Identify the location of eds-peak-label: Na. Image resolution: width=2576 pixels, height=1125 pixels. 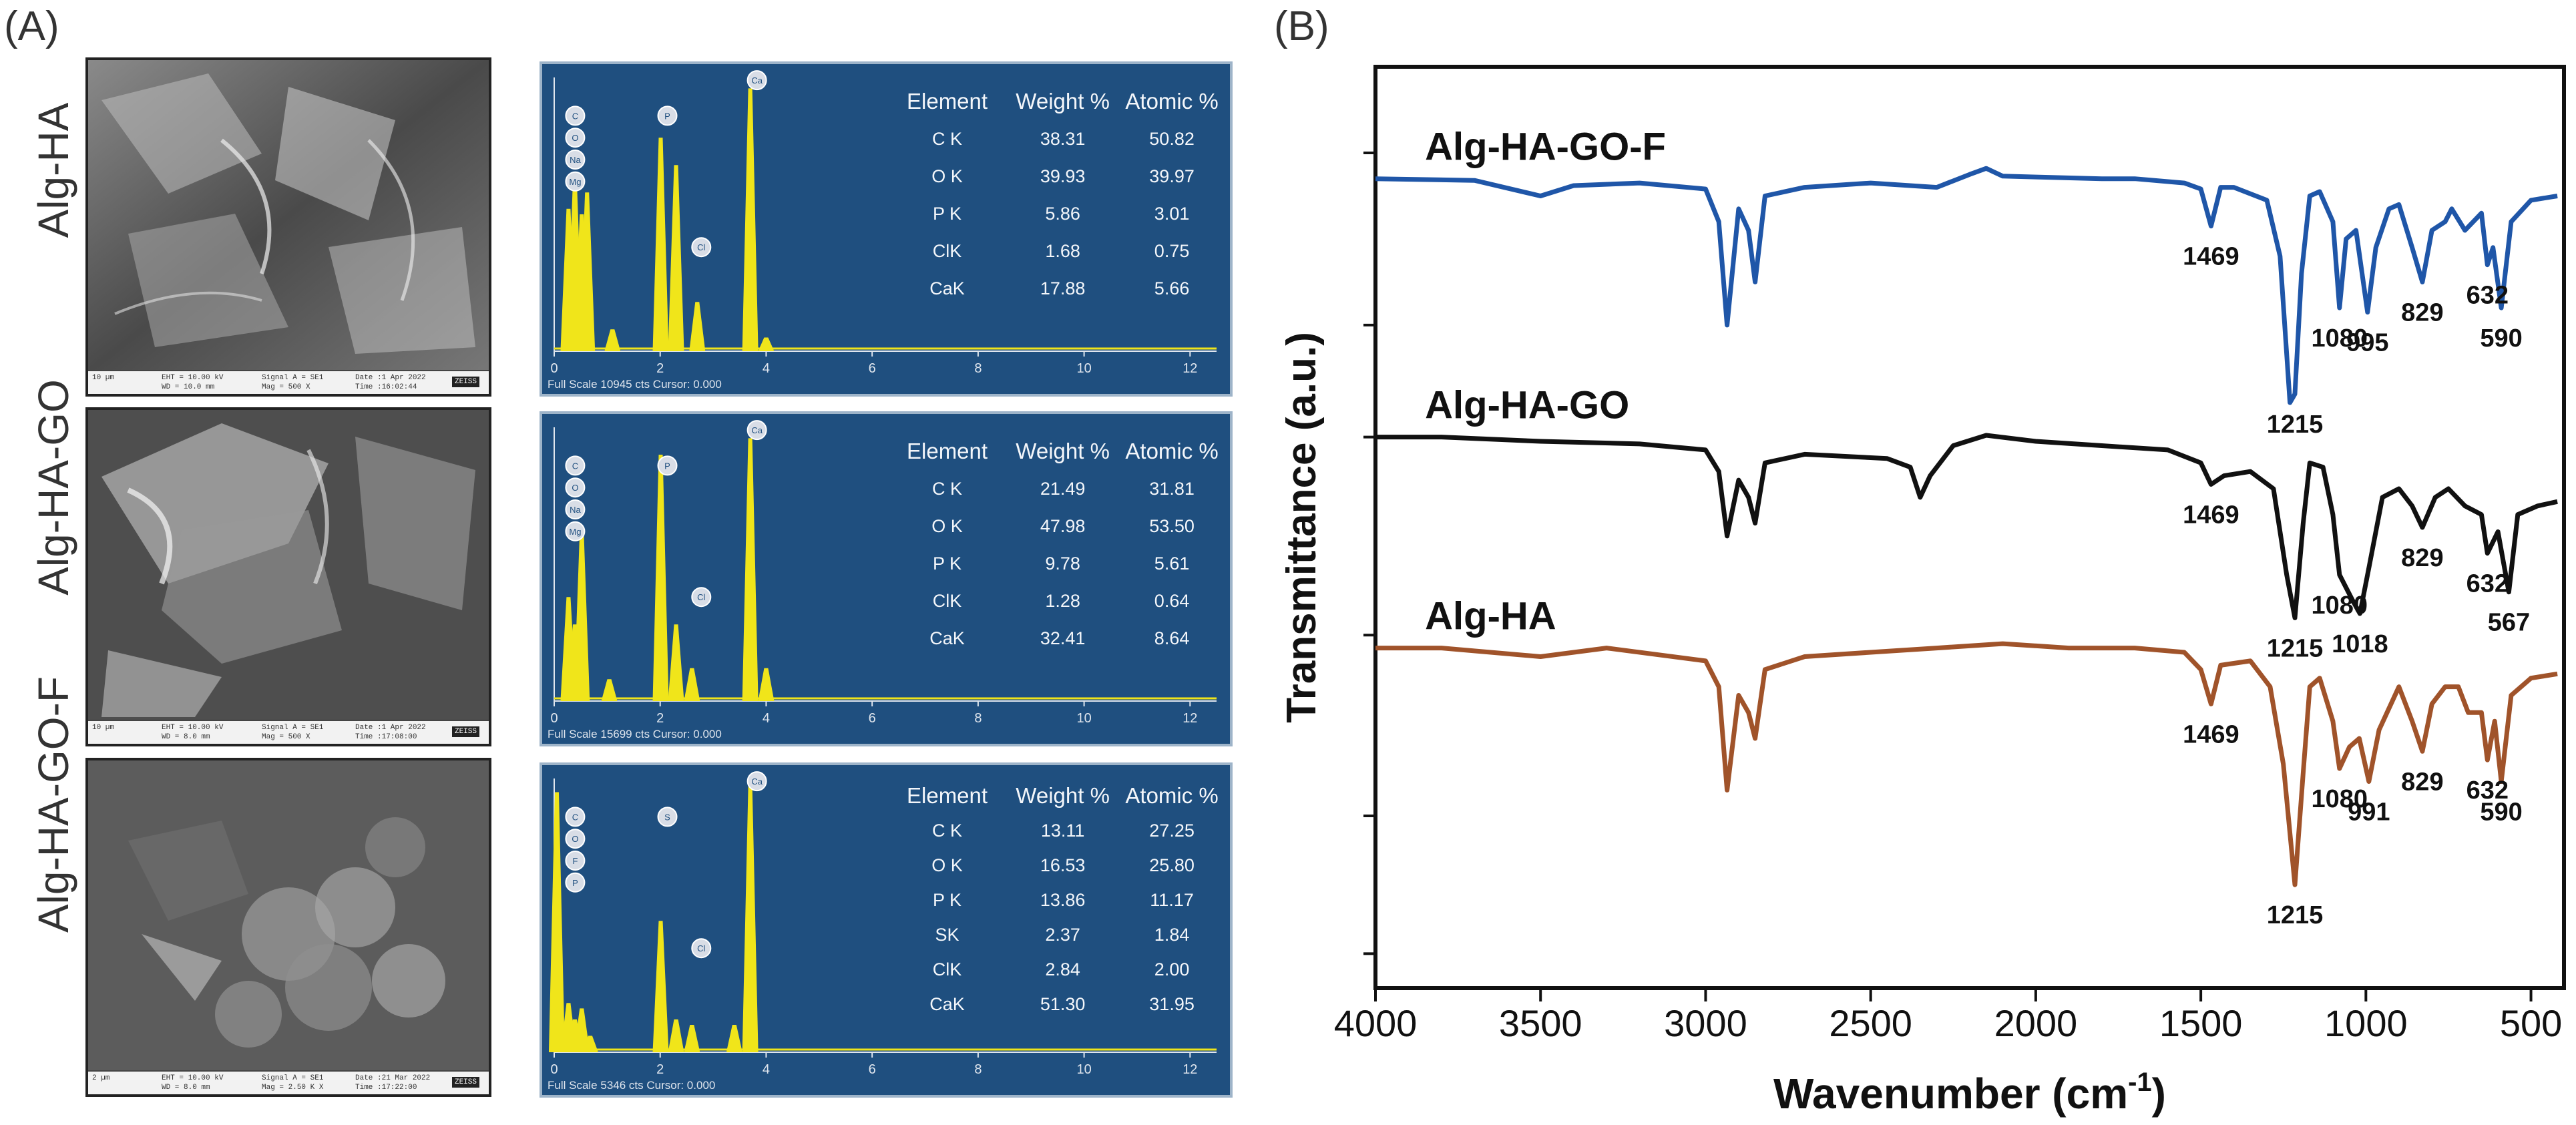
(575, 510).